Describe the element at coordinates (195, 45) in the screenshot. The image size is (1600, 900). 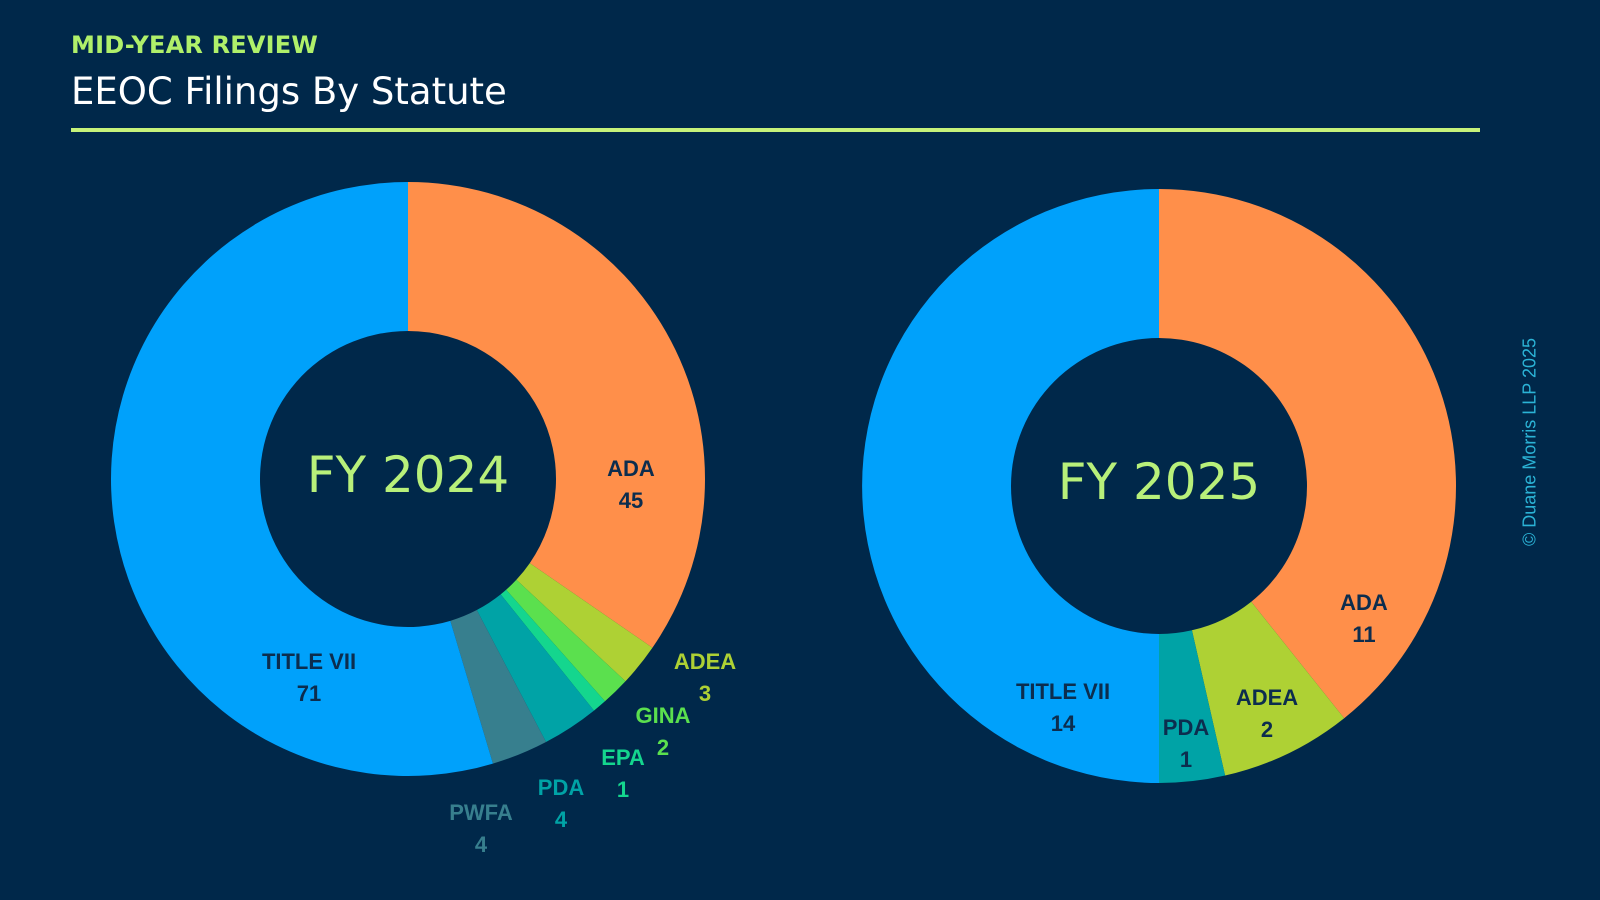
I see `section-kicker: MID-YEAR REVIEW` at that location.